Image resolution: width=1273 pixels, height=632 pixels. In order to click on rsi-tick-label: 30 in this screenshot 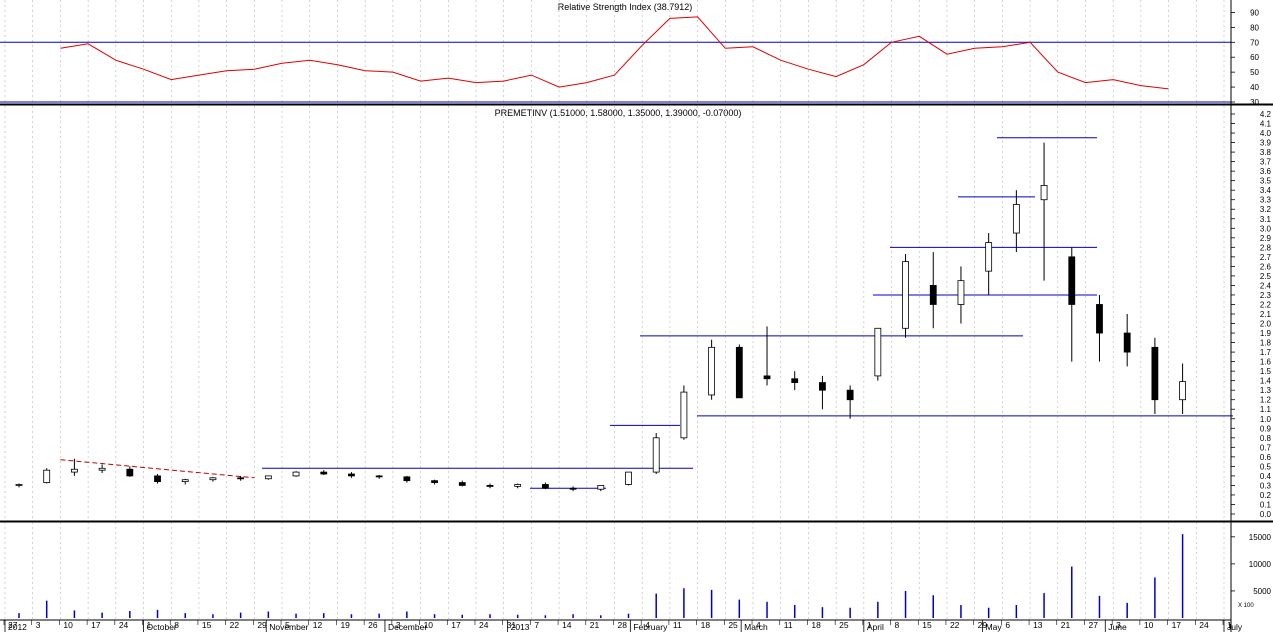, I will do `click(1254, 102)`.